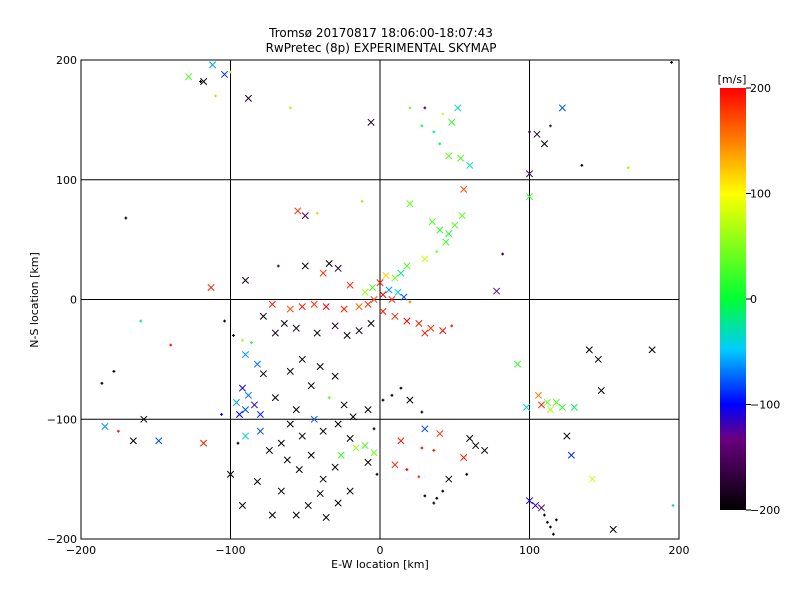  What do you see at coordinates (380, 33) in the screenshot?
I see `chart-title: Tromsø 20170817 18:06:00-18:07:43` at bounding box center [380, 33].